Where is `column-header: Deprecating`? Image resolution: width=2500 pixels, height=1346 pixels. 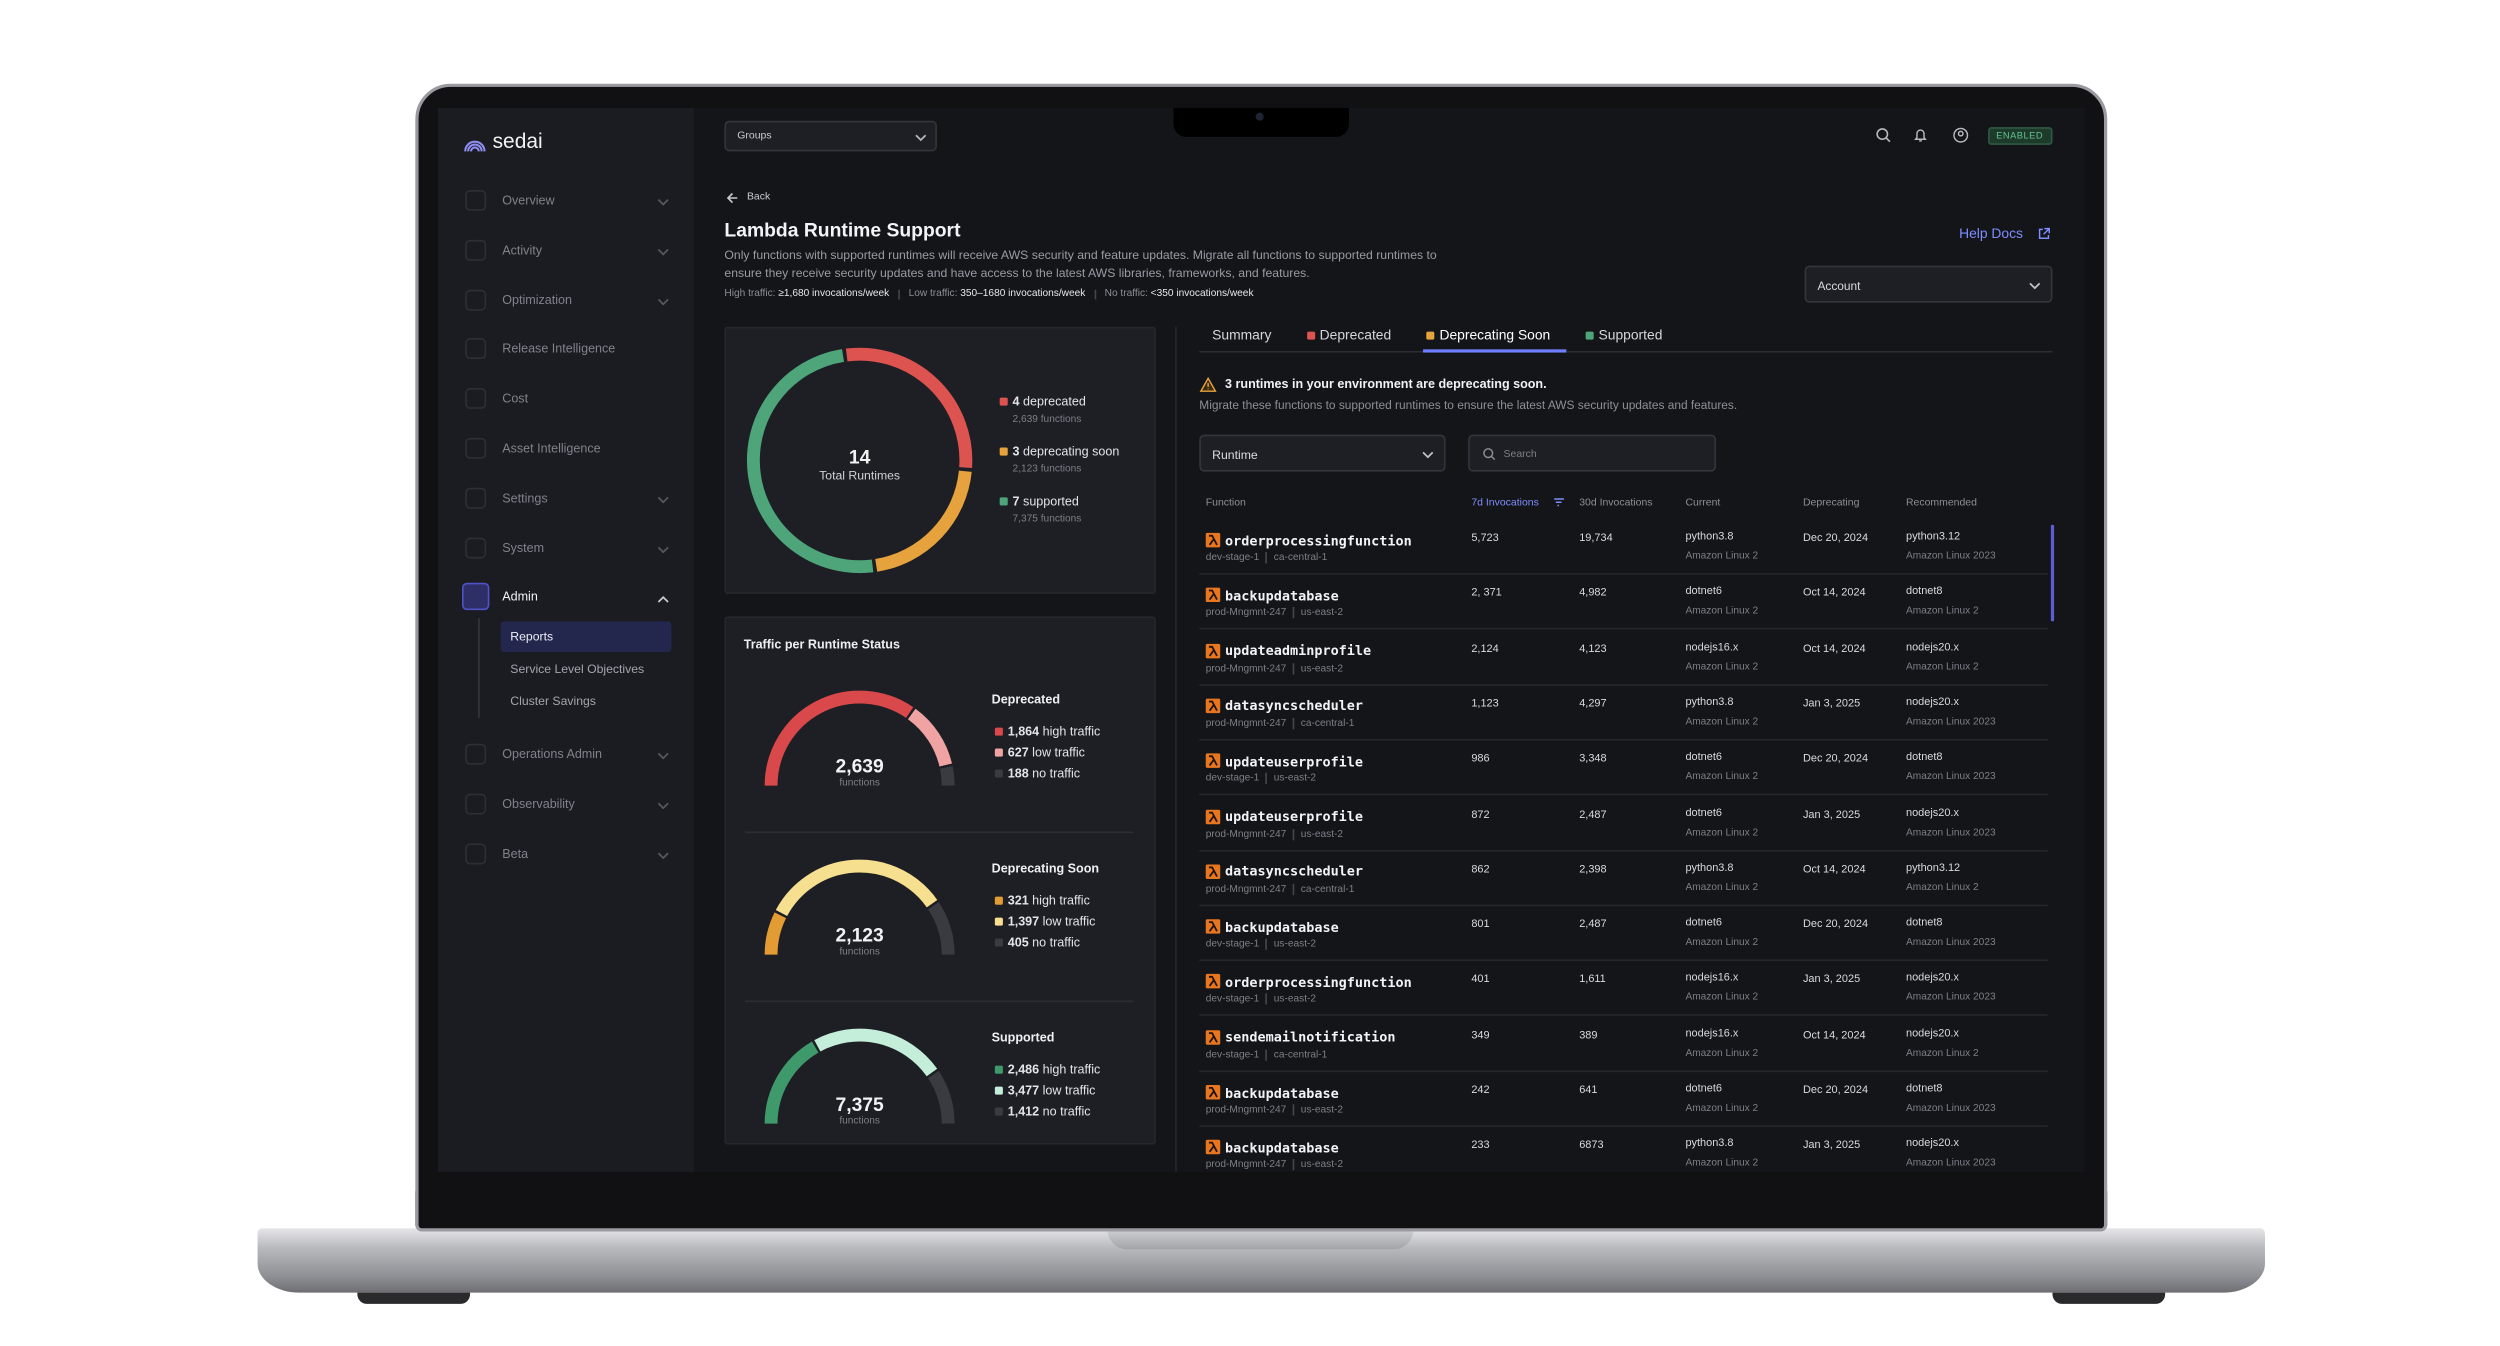
column-header: Deprecating is located at coordinates (1831, 503).